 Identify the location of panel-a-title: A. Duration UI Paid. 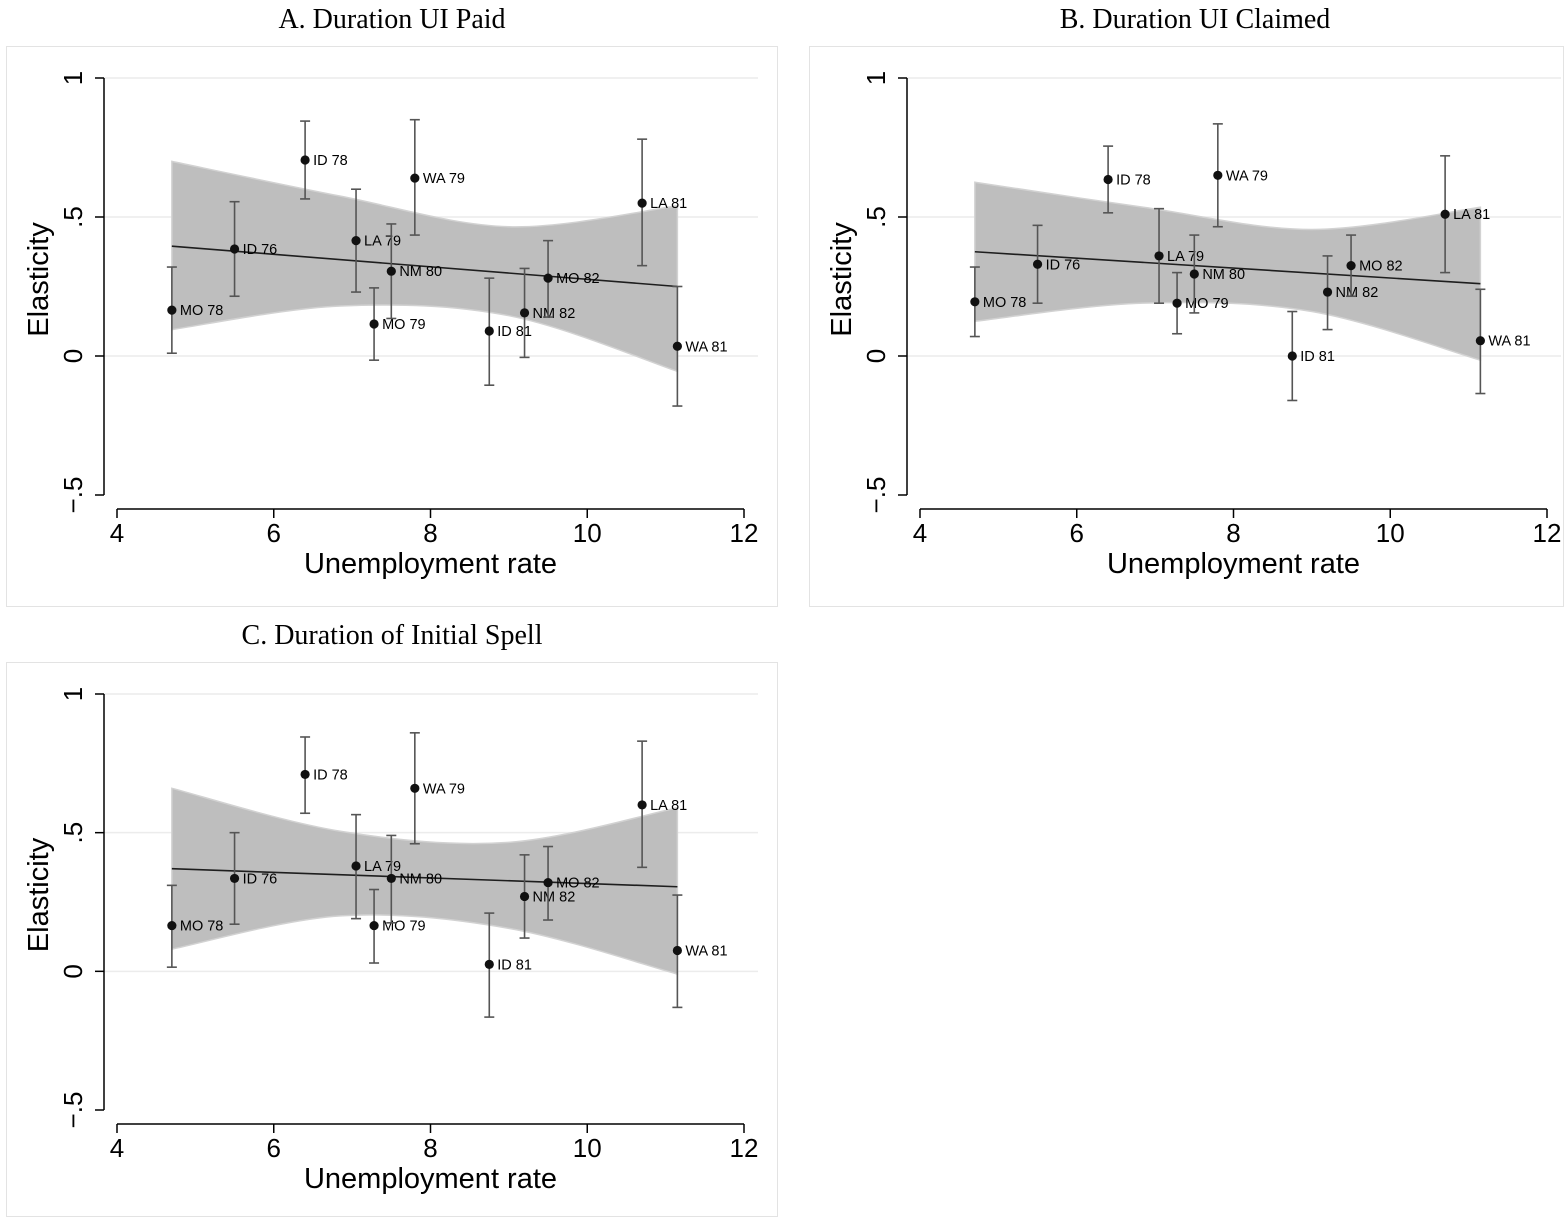
(392, 19).